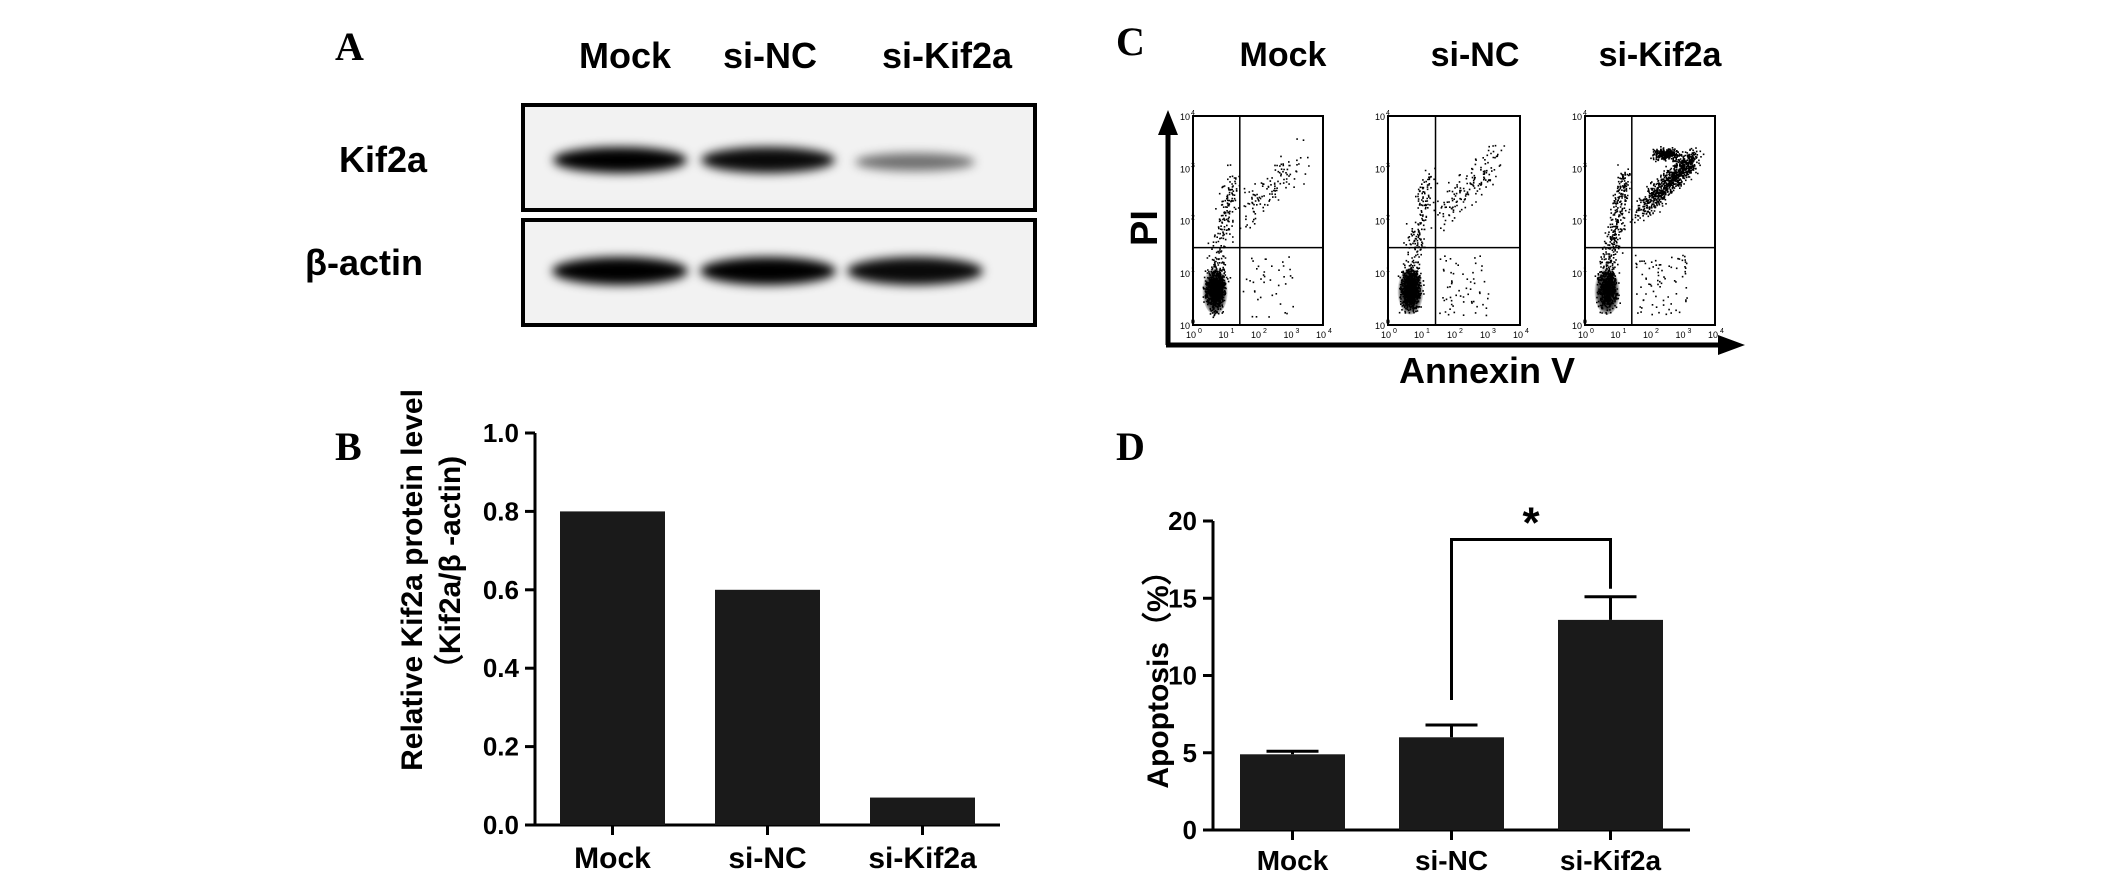  I want to click on blot-band-actin-si-kif2a, so click(915, 271).